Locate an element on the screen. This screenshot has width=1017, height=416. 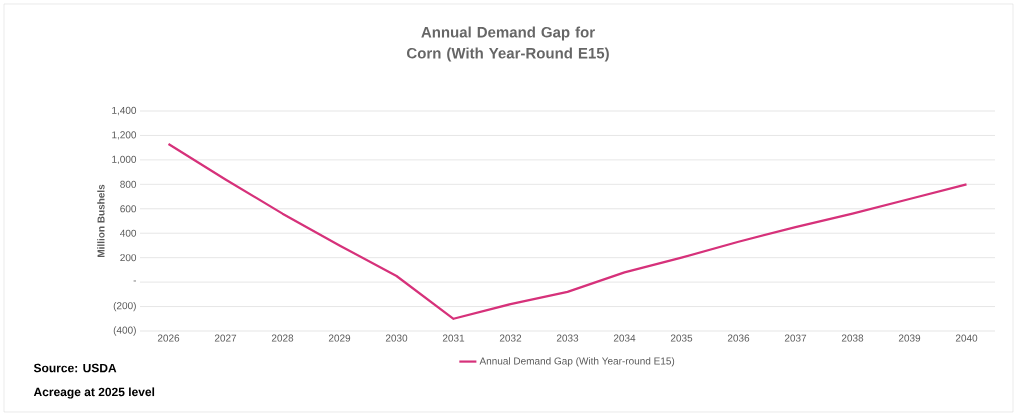
x-tick-label: 2027 is located at coordinates (225, 338).